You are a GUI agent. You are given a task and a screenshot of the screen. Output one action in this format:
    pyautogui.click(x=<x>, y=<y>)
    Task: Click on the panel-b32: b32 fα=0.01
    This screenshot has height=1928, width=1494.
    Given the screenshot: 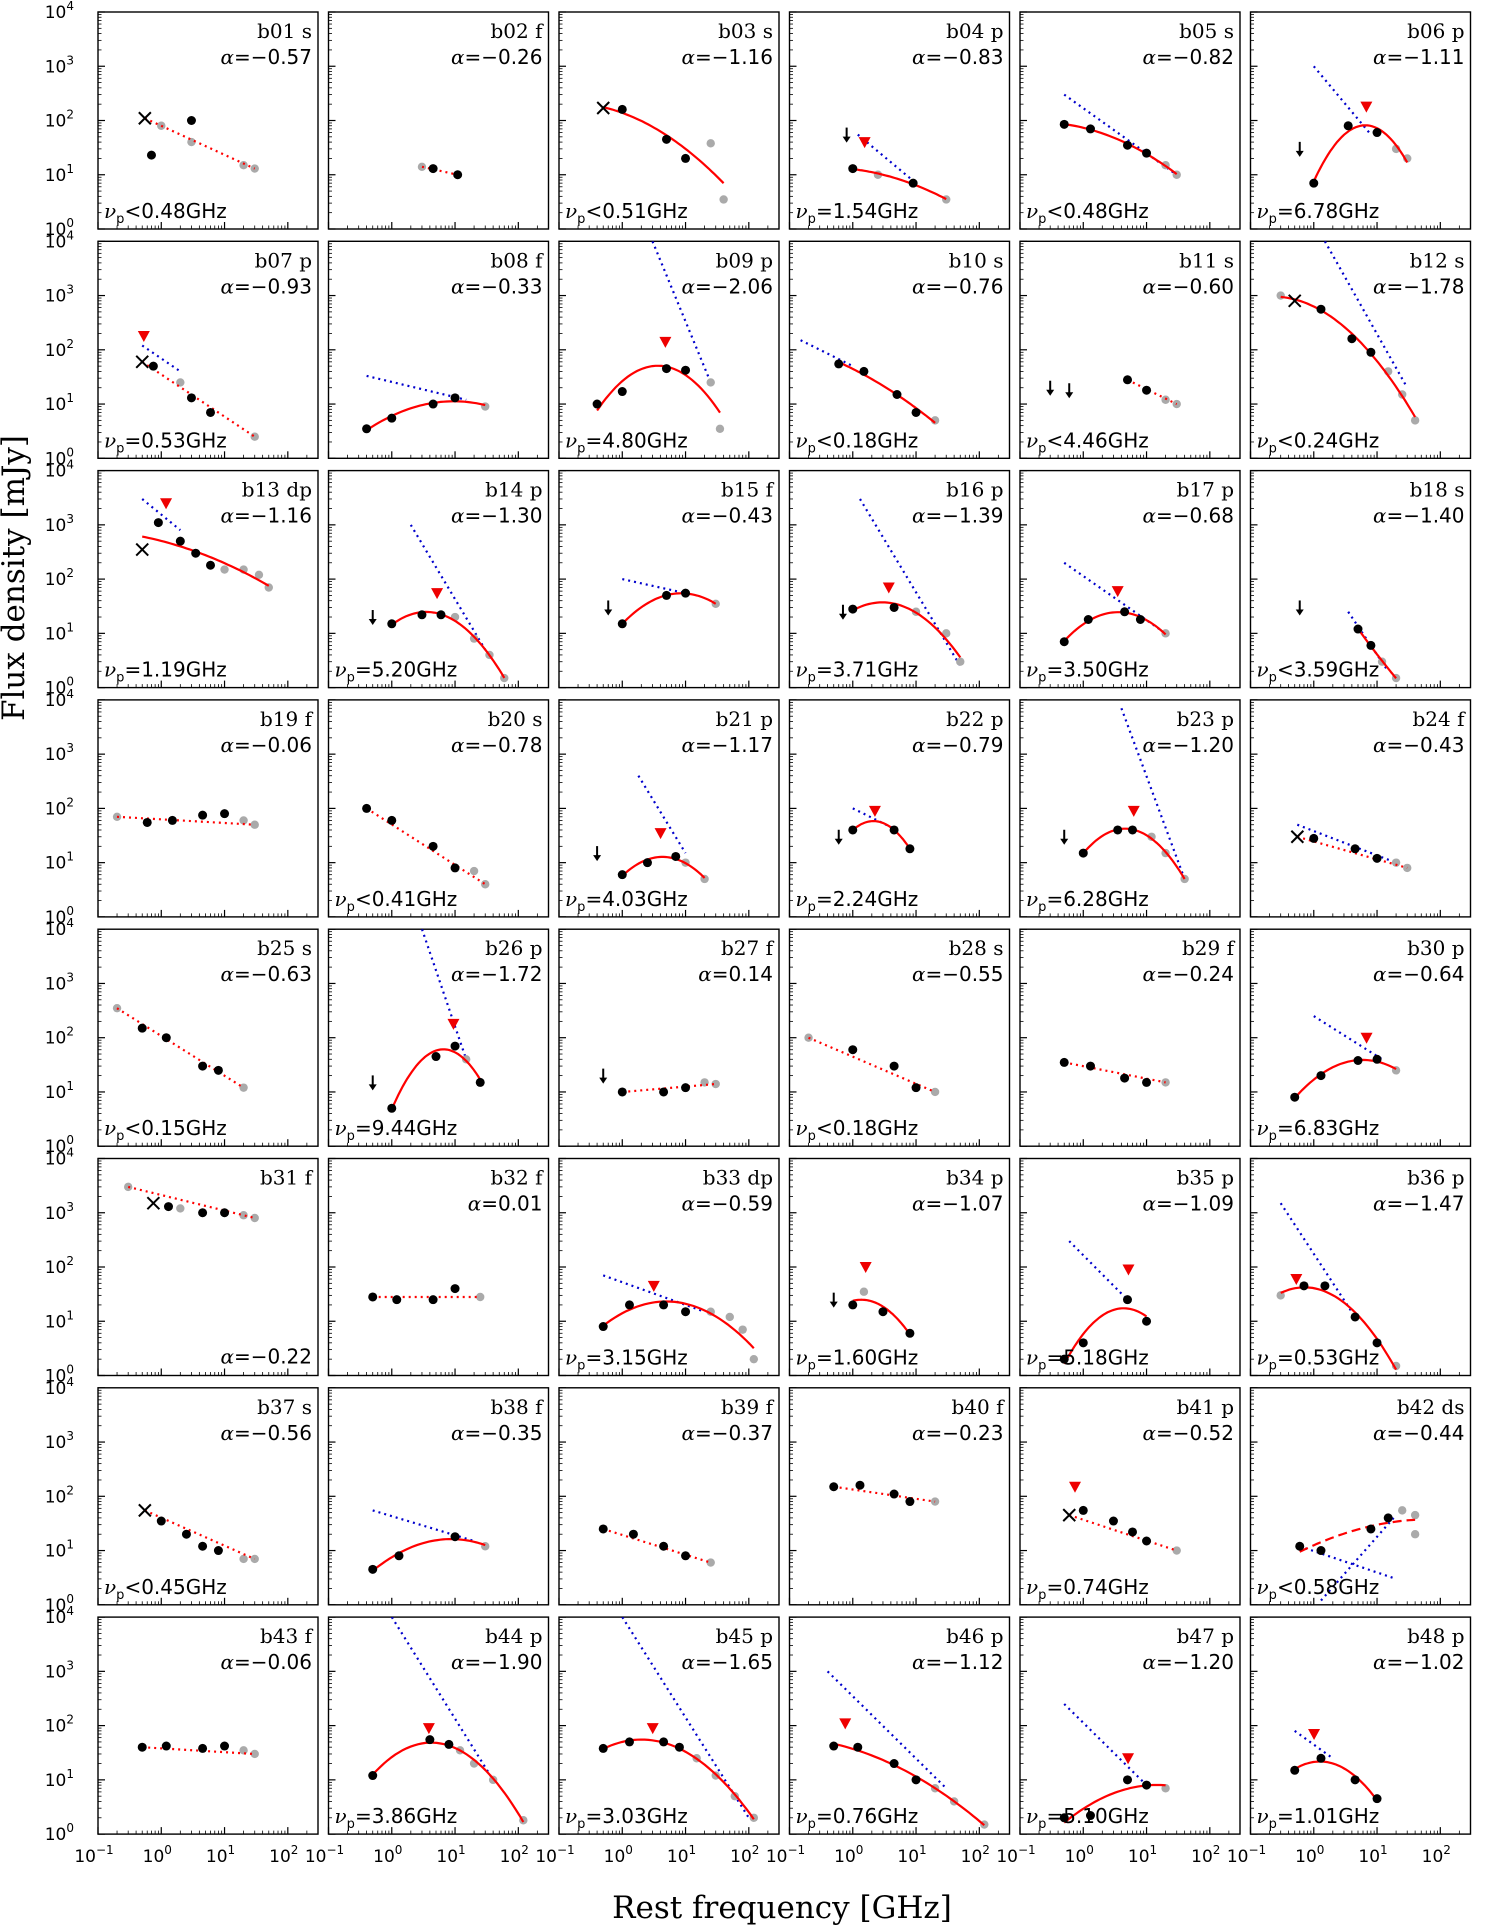 What is the action you would take?
    pyautogui.click(x=438, y=1267)
    